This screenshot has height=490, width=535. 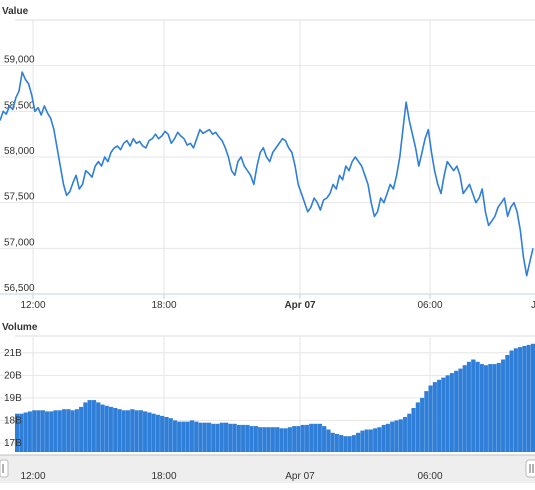 I want to click on navigator-x-label: Apr 07, so click(x=300, y=476).